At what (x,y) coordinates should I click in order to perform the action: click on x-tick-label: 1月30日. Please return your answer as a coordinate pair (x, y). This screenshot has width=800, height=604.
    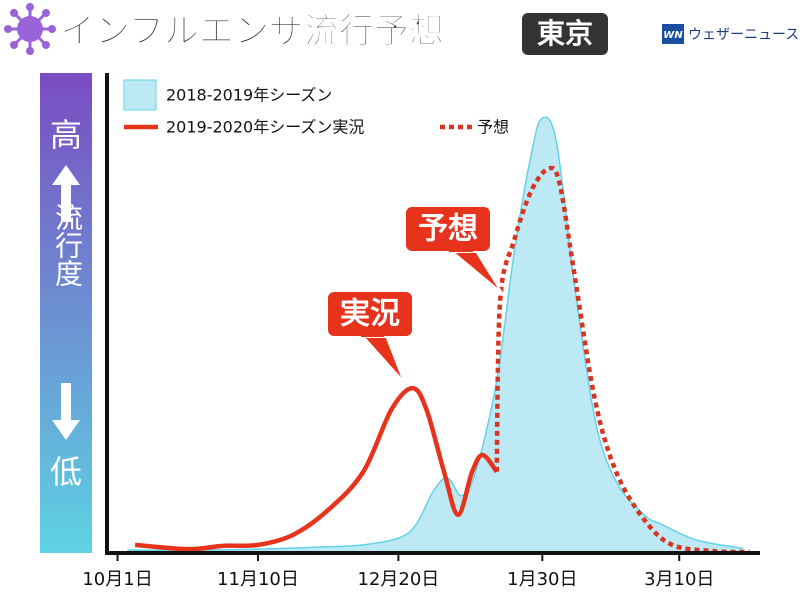
    Looking at the image, I should click on (542, 579).